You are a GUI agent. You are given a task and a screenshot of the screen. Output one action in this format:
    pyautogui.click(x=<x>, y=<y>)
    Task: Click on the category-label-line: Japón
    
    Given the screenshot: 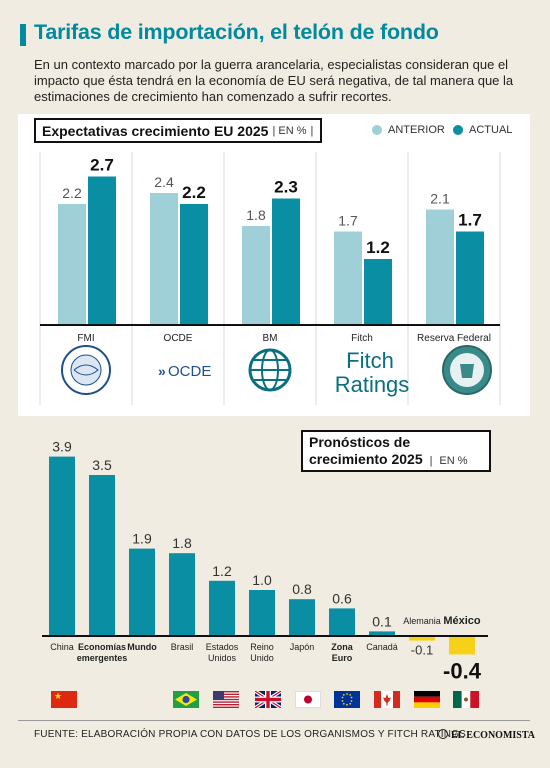 What is the action you would take?
    pyautogui.click(x=302, y=647)
    